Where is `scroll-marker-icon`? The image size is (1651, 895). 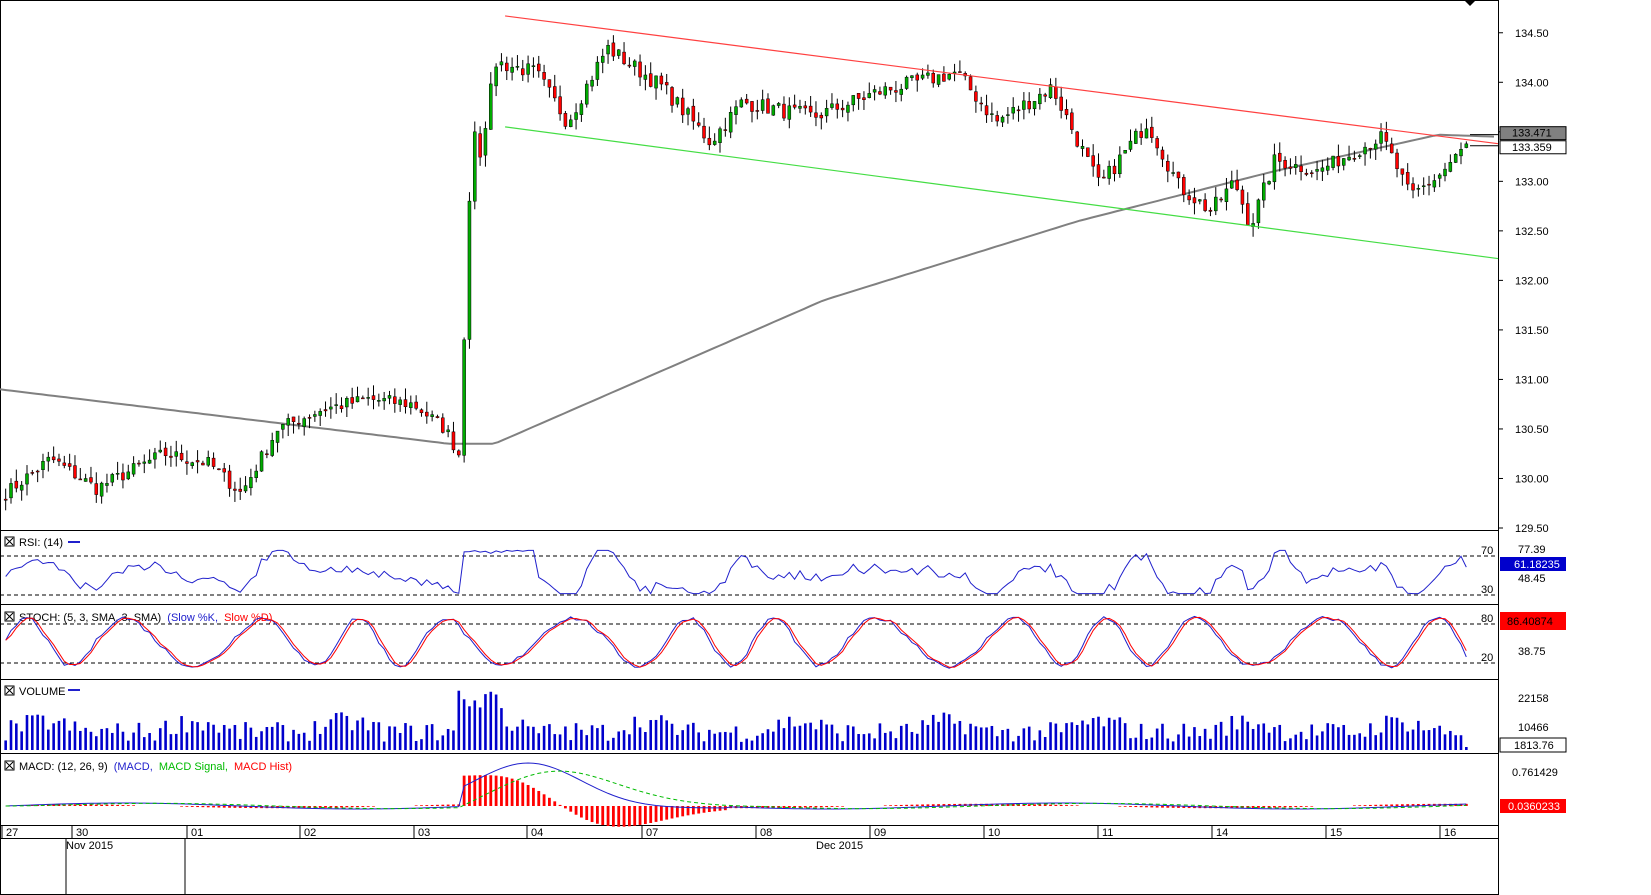
scroll-marker-icon is located at coordinates (1470, 3).